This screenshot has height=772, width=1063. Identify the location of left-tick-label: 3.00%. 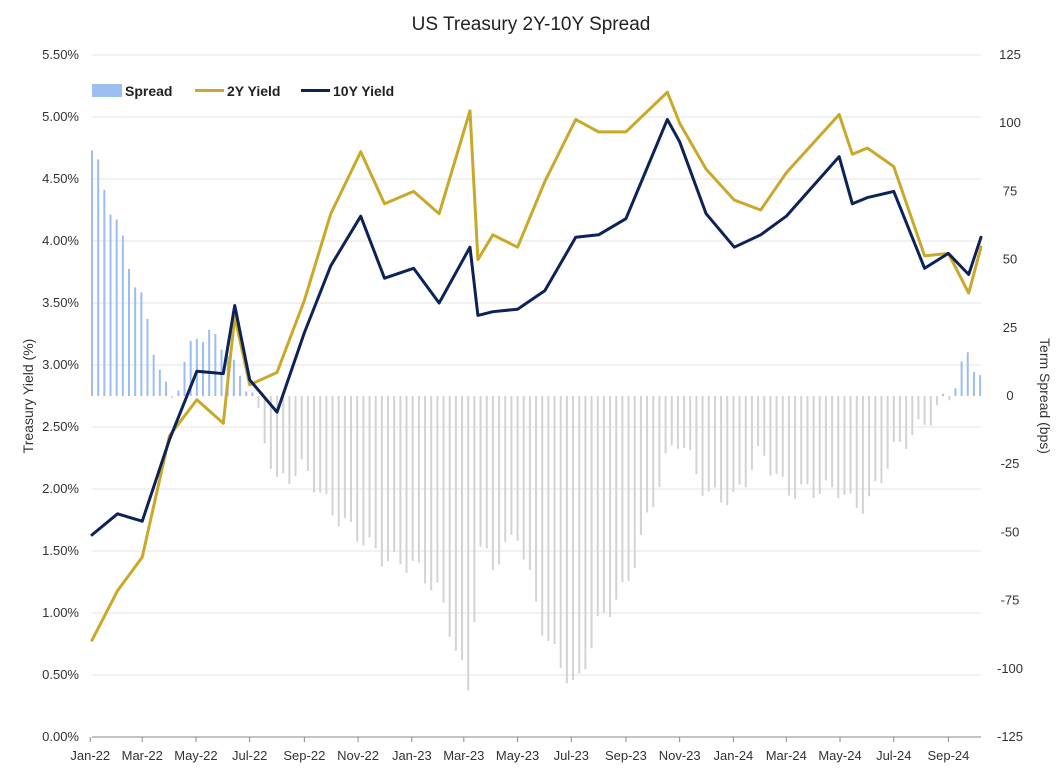
(60, 364).